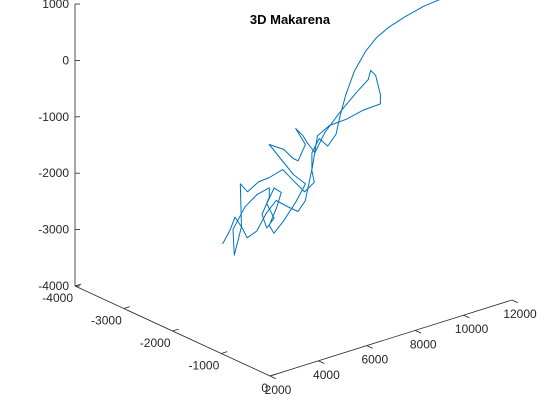  I want to click on x-tick-label: 4000, so click(326, 375).